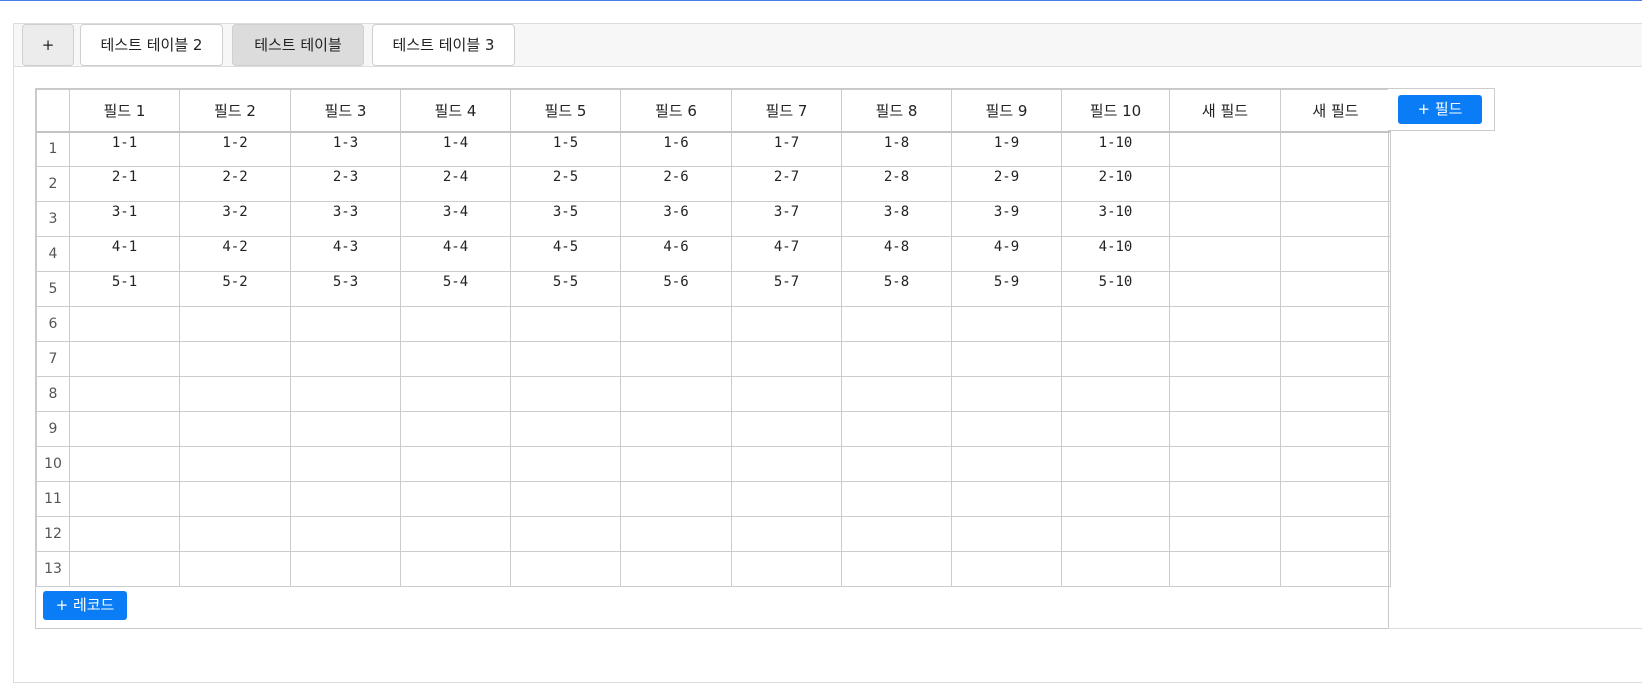  What do you see at coordinates (48, 45) in the screenshot?
I see `add-table-tab-button: +` at bounding box center [48, 45].